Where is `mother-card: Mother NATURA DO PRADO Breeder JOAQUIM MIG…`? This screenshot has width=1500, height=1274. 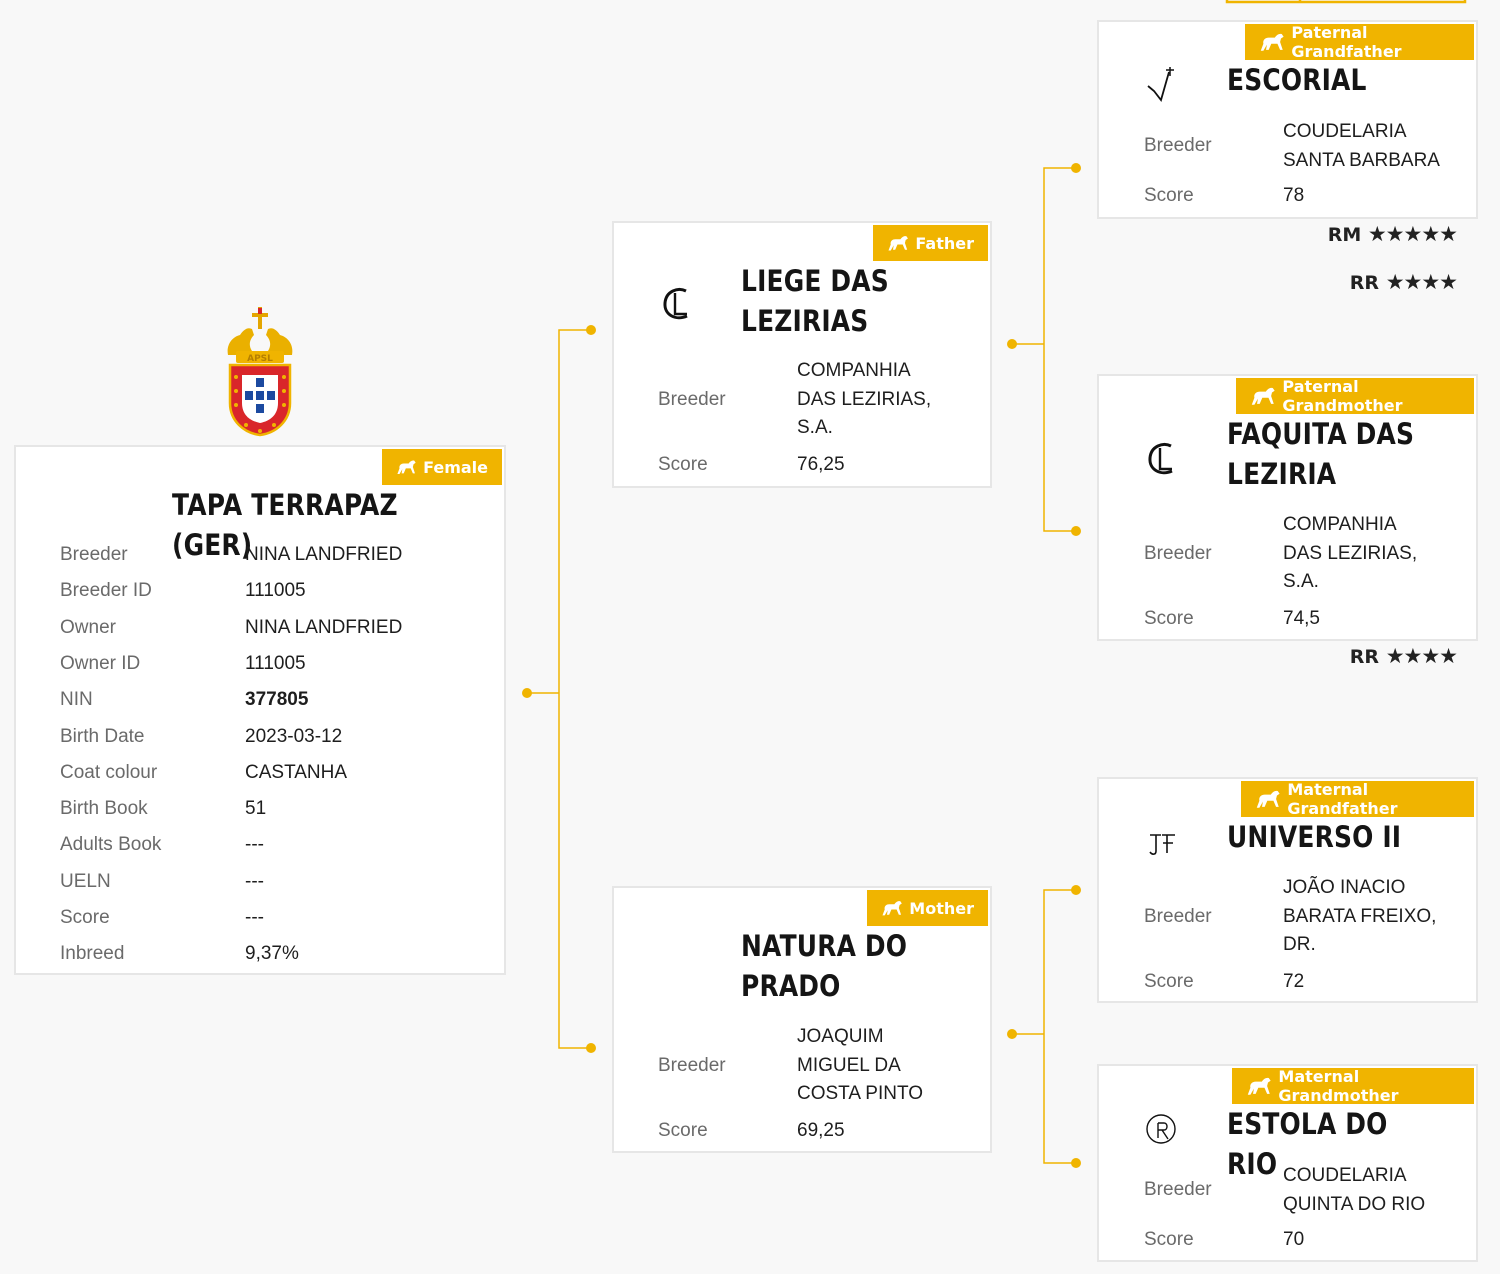
mother-card: Mother NATURA DO PRADO Breeder JOAQUIM MIG… is located at coordinates (802, 1019).